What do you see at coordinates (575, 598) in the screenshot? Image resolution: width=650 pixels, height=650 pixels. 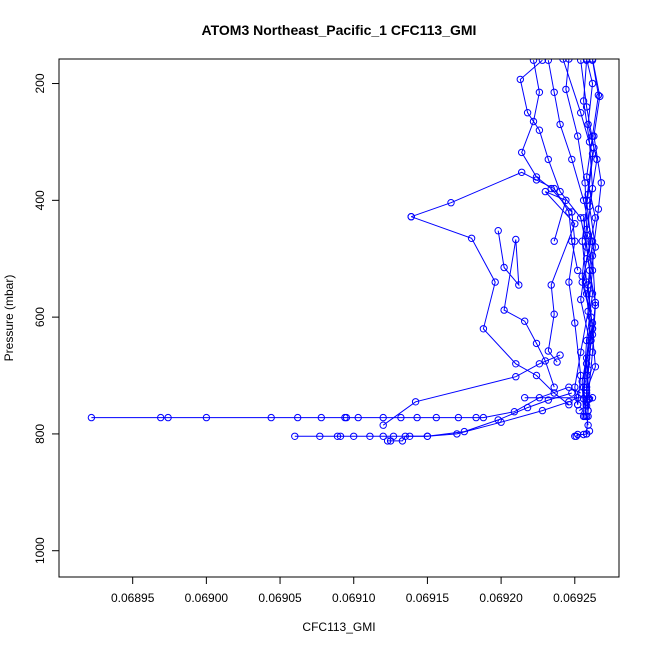 I see `x-tick-label: 0.06925` at bounding box center [575, 598].